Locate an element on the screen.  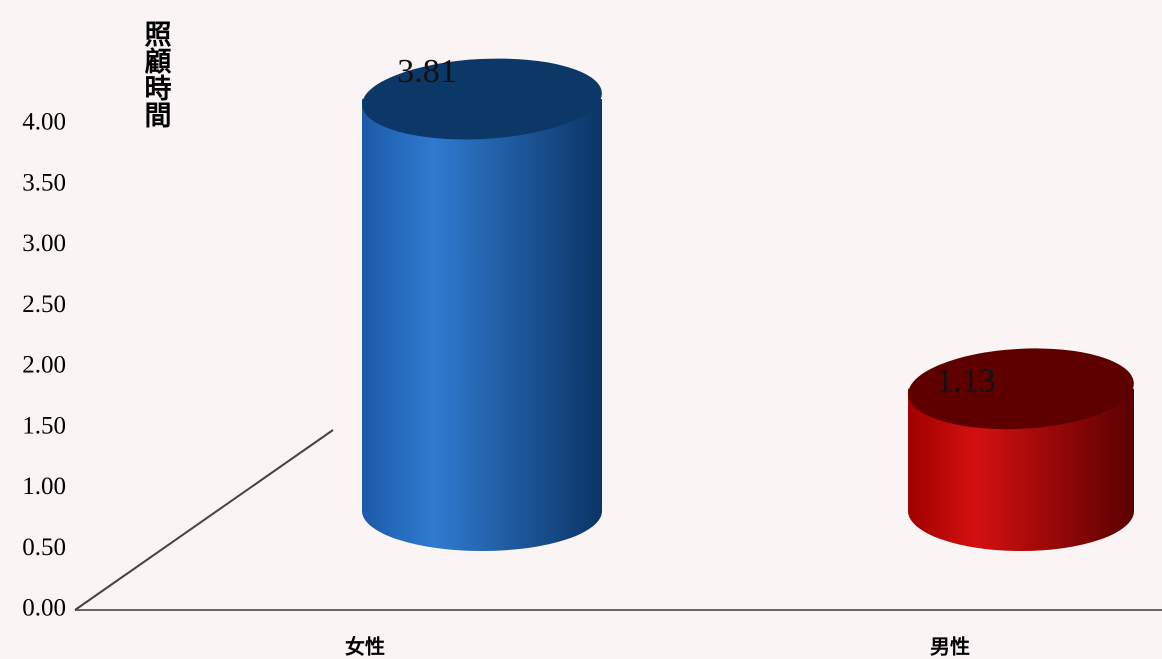
x-tick-label: 男性 is located at coordinates (950, 647).